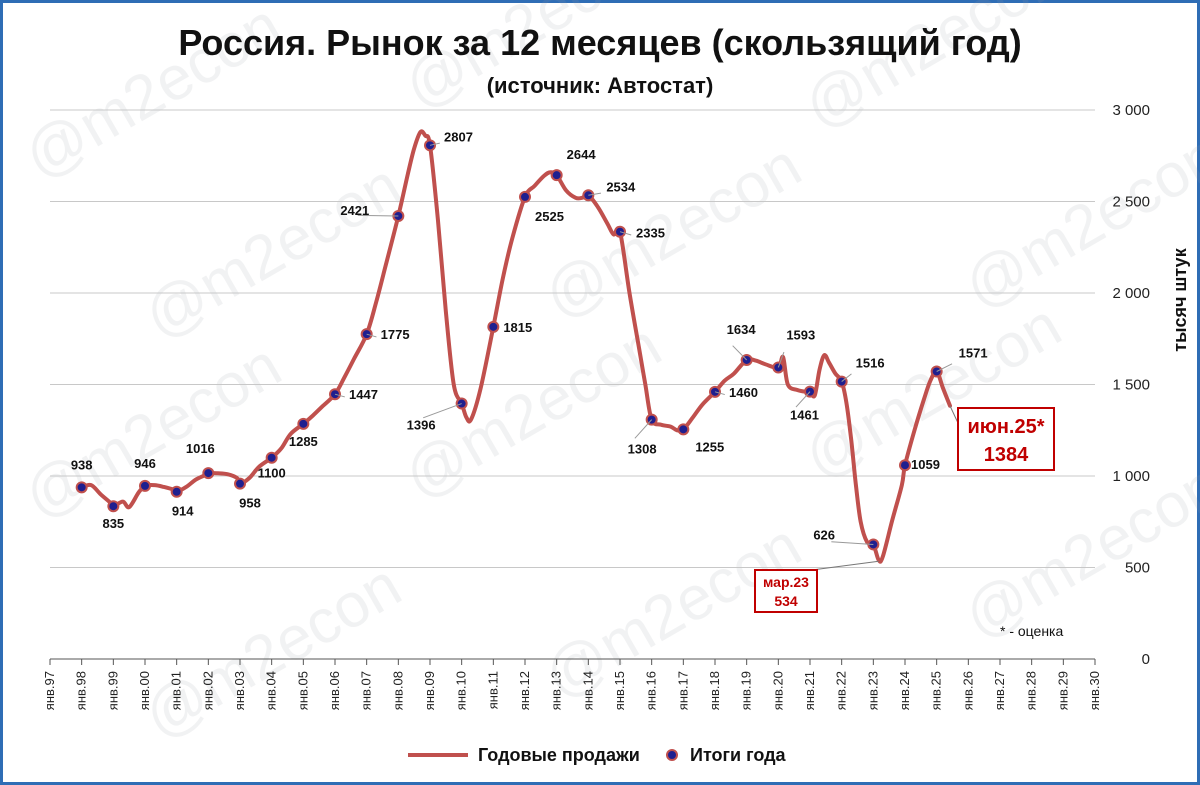 The width and height of the screenshot is (1200, 785). I want to click on data-label: 2335, so click(650, 233).